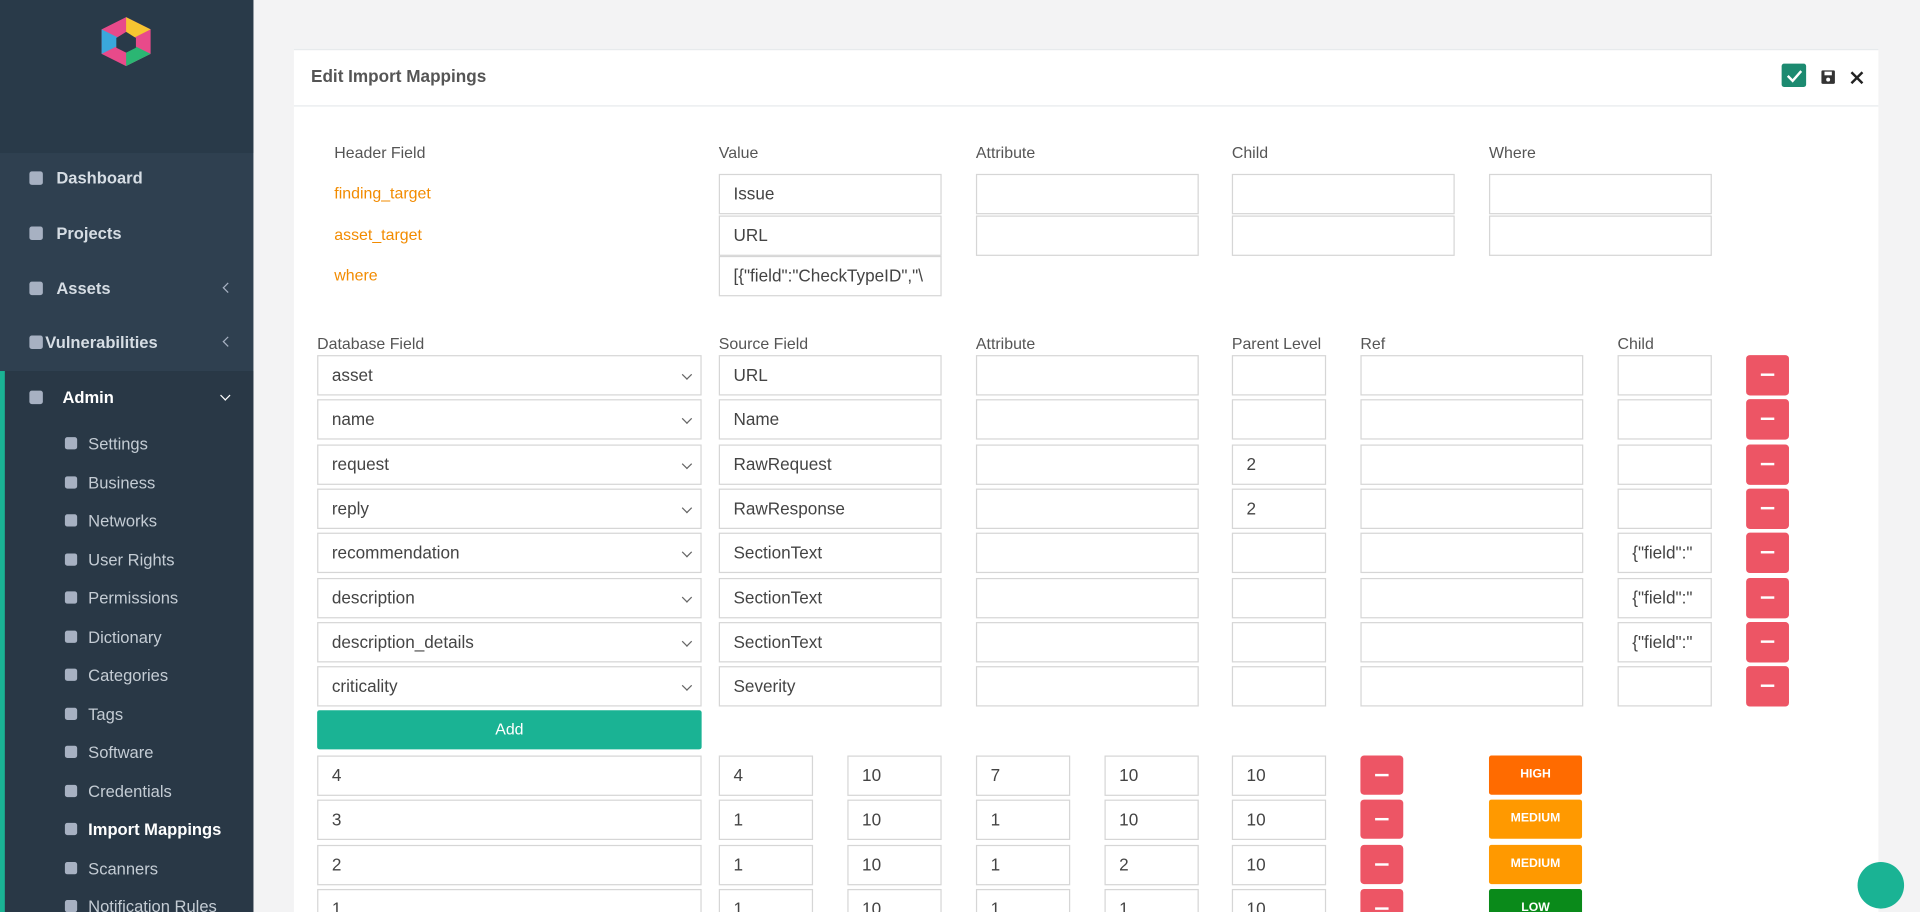  I want to click on severity-input: 3, so click(509, 820).